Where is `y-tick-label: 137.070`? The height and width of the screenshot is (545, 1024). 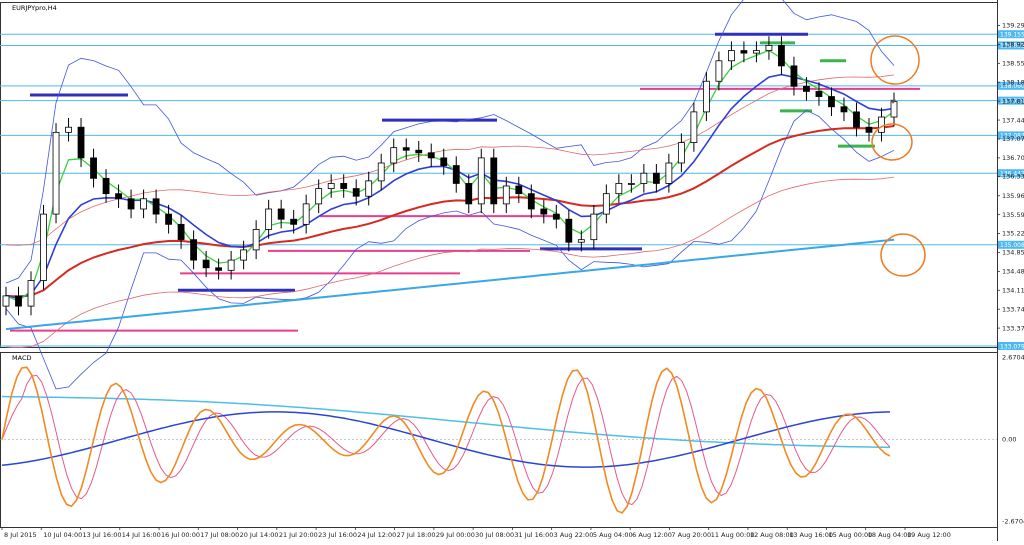 y-tick-label: 137.070 is located at coordinates (1013, 139).